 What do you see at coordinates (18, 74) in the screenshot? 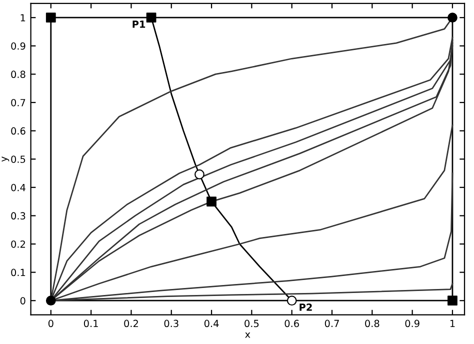
I see `y-tick-label: 0.8` at bounding box center [18, 74].